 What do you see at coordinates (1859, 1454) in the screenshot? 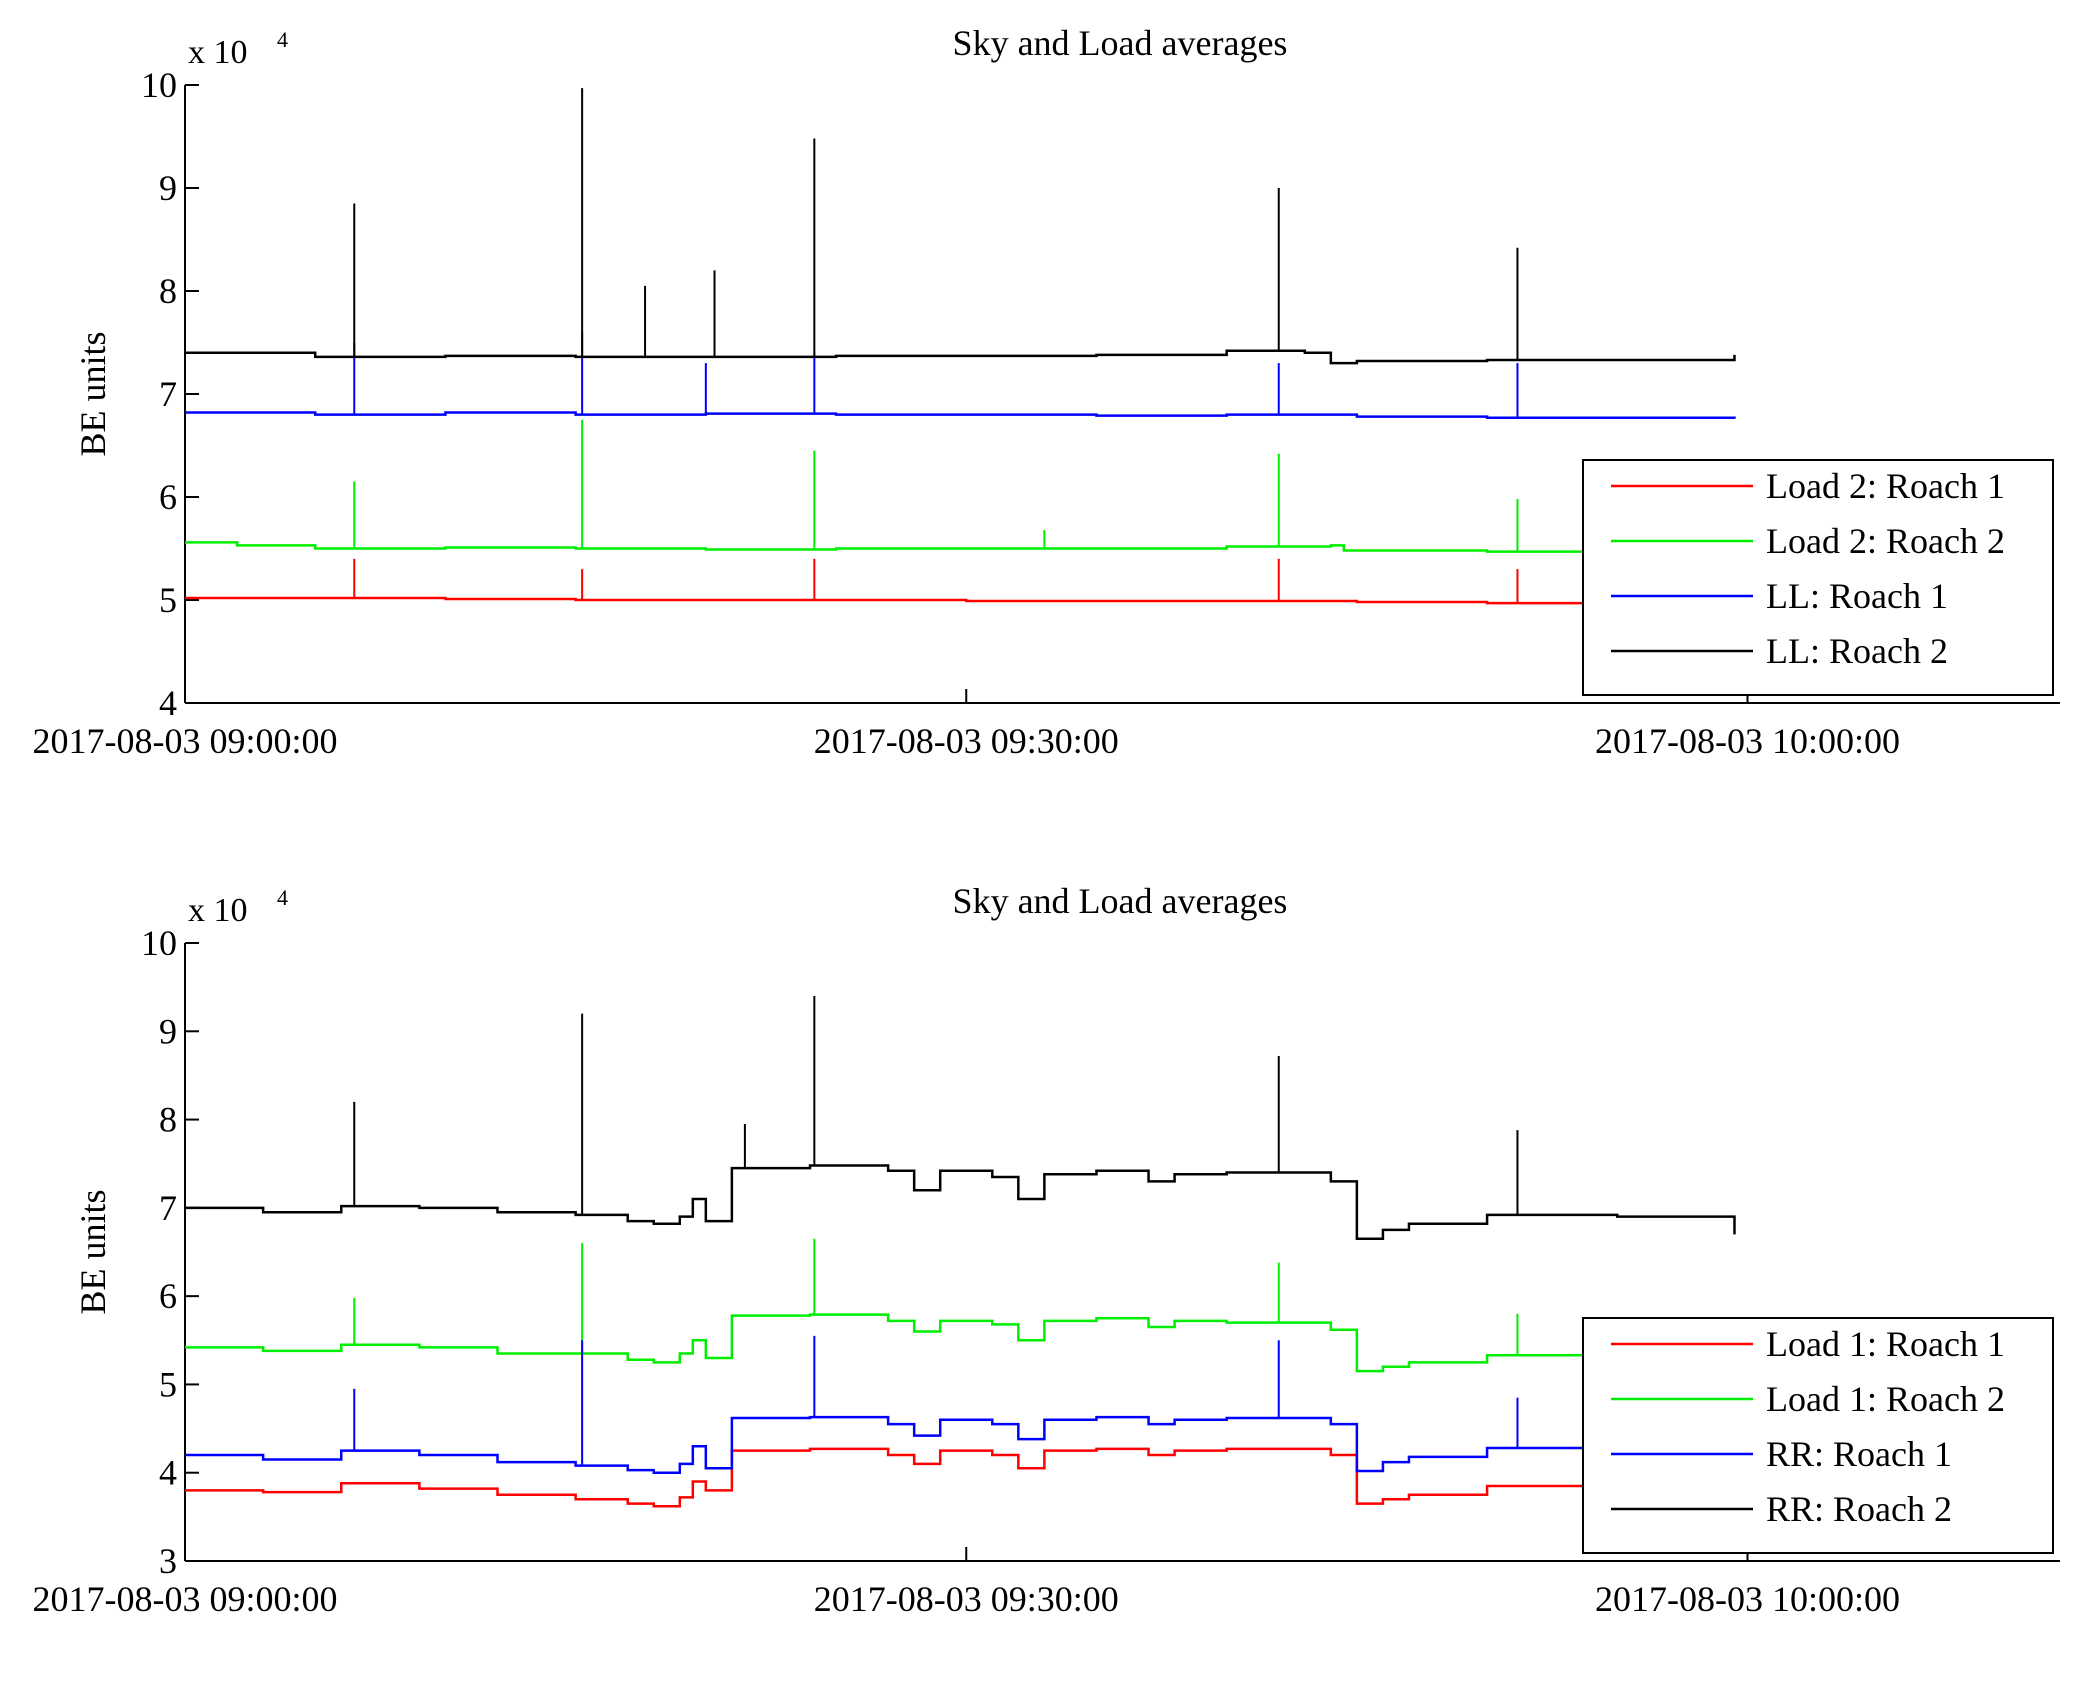
I see `legend-label: RR: Roach 1` at bounding box center [1859, 1454].